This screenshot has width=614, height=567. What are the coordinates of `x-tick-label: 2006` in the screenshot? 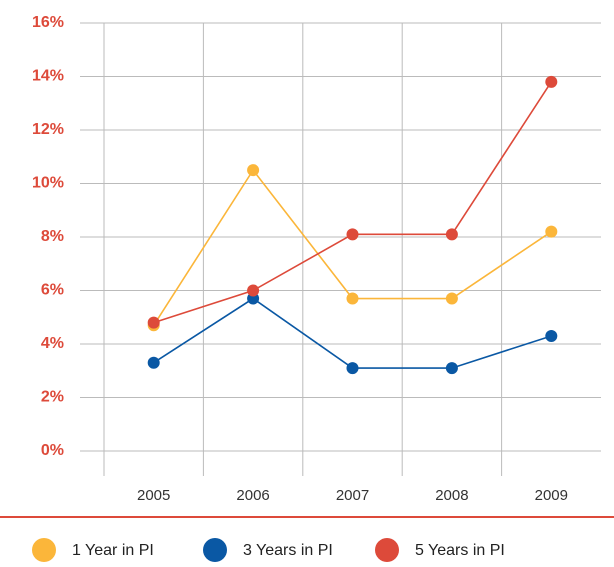 It's located at (252, 495).